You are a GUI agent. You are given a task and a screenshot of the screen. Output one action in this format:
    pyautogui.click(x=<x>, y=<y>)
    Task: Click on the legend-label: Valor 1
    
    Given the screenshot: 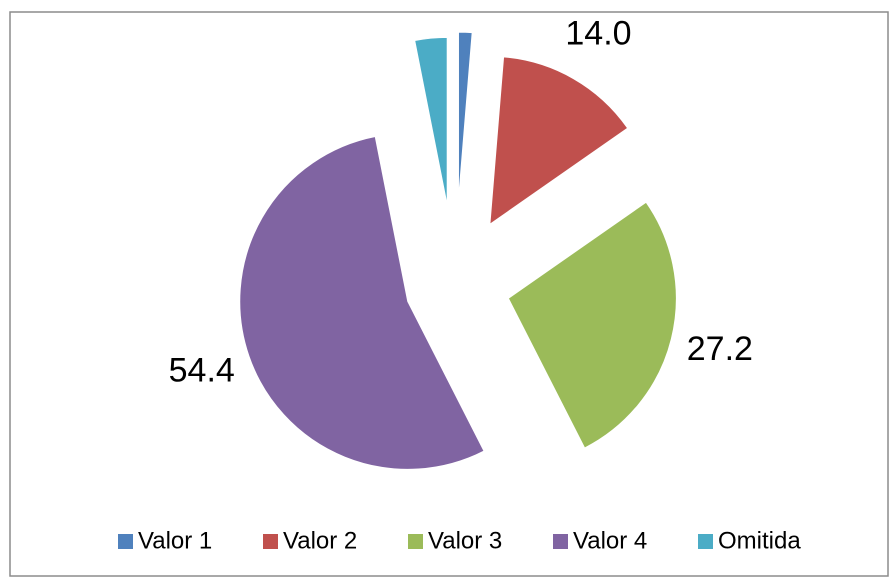 What is the action you would take?
    pyautogui.click(x=175, y=540)
    